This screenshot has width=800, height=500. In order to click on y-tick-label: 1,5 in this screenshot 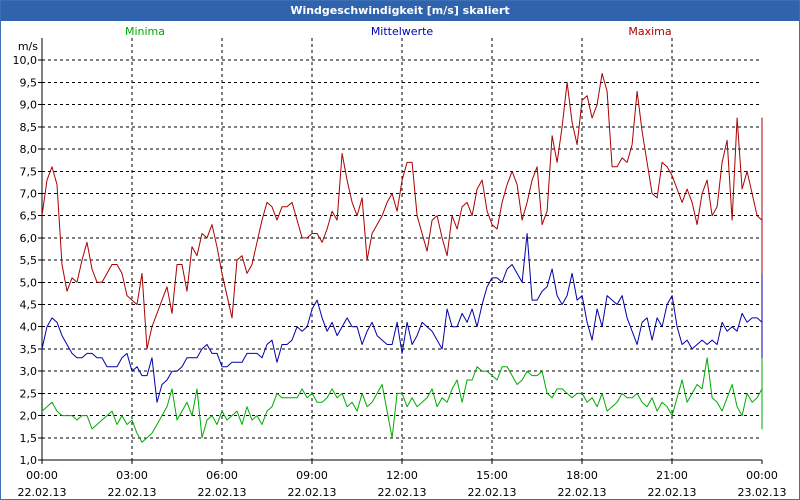, I will do `click(29, 438)`.